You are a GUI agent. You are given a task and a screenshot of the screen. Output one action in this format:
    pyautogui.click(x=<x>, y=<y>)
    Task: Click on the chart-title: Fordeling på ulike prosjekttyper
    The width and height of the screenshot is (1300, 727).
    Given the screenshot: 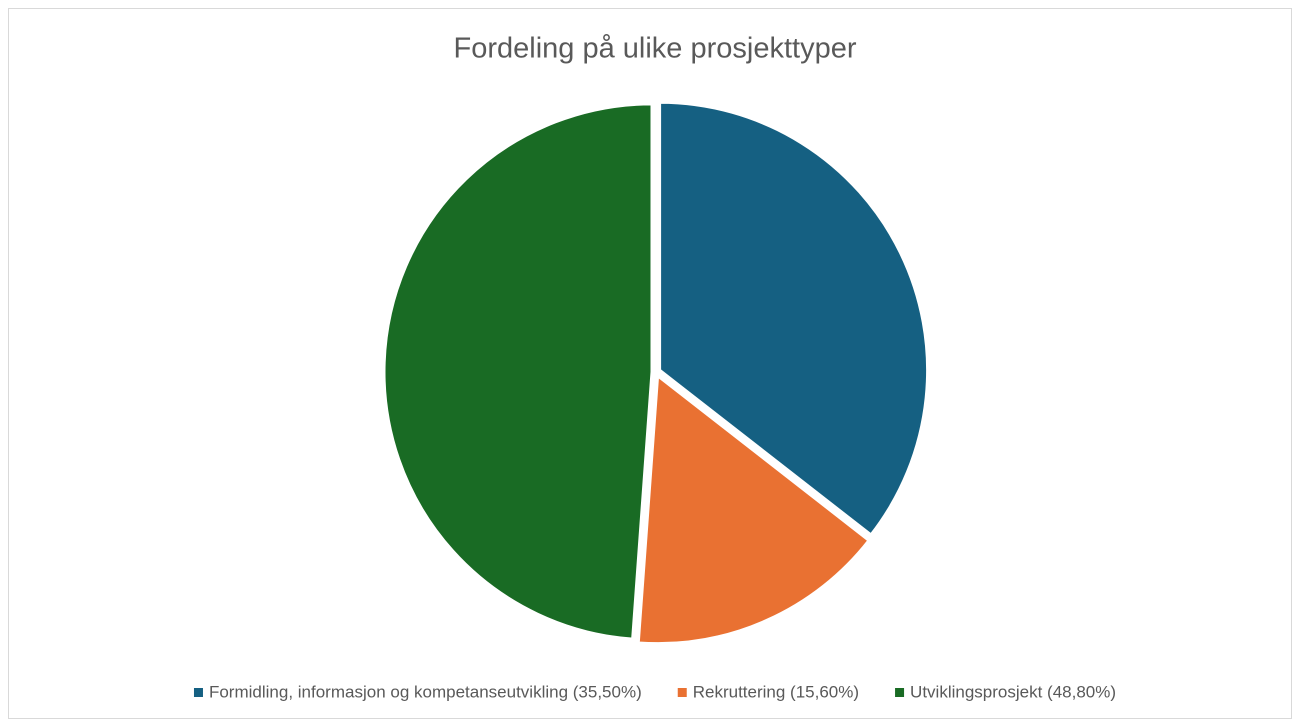 What is the action you would take?
    pyautogui.click(x=655, y=49)
    